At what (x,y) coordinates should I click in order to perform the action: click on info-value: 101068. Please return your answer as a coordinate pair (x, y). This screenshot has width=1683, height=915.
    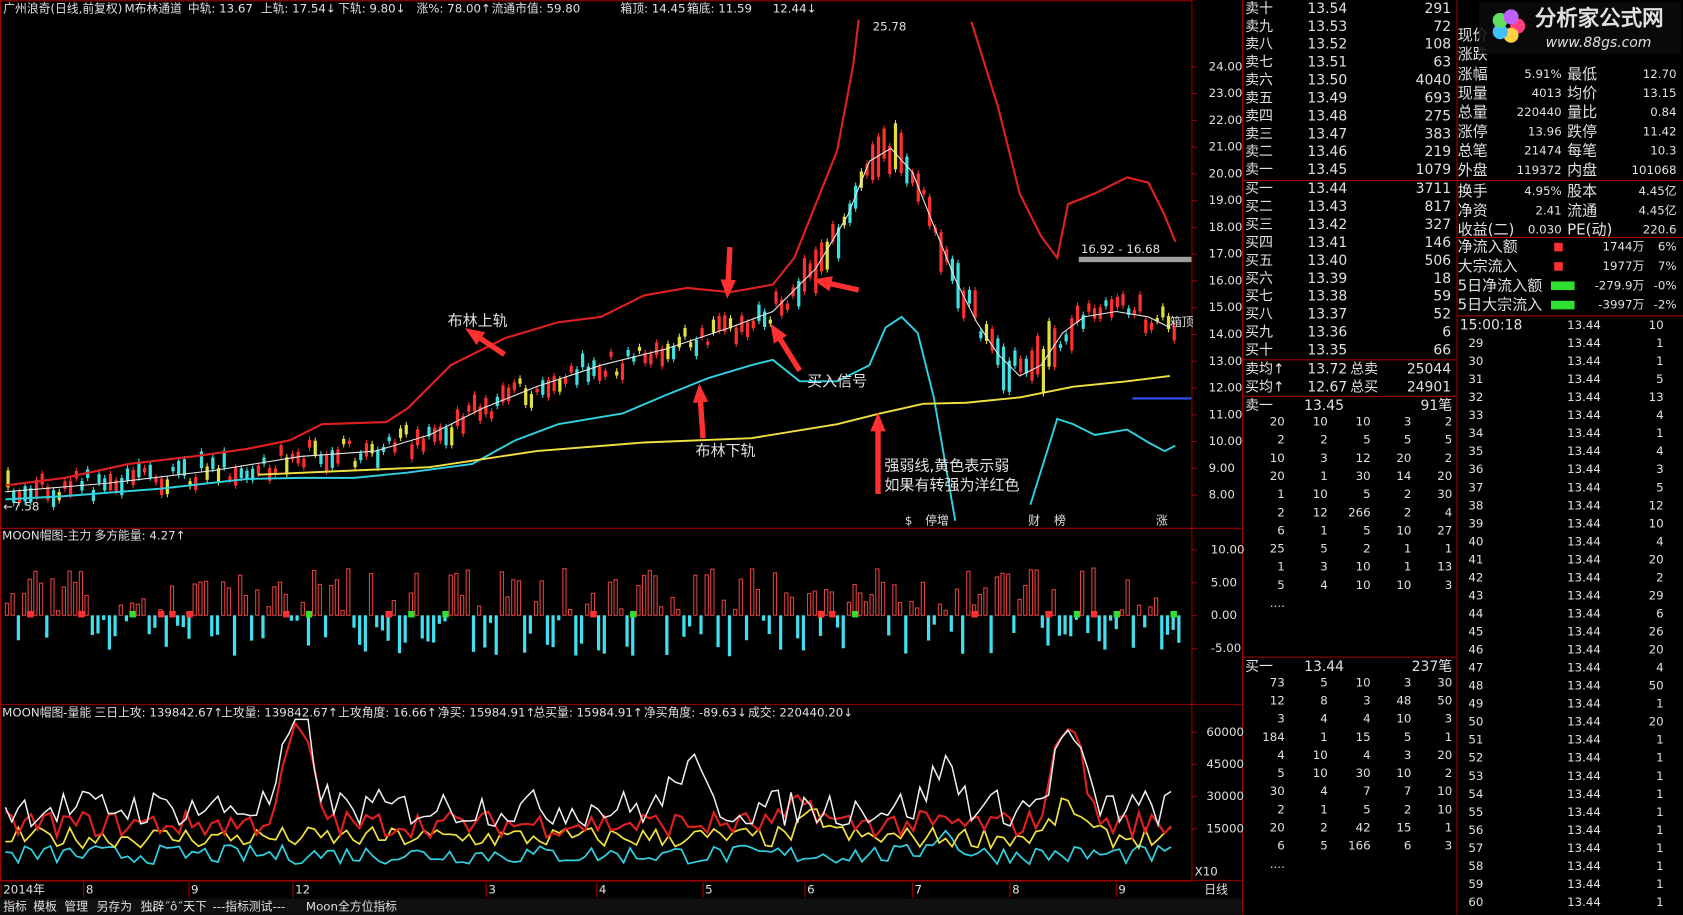
    Looking at the image, I should click on (1654, 170).